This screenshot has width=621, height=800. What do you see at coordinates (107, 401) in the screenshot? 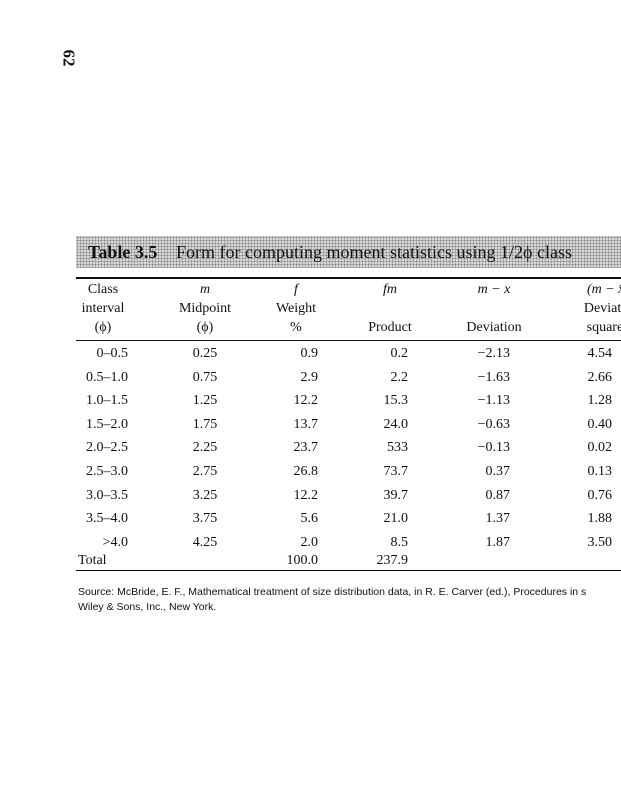
I see `table-cell: 1.0–1.5` at bounding box center [107, 401].